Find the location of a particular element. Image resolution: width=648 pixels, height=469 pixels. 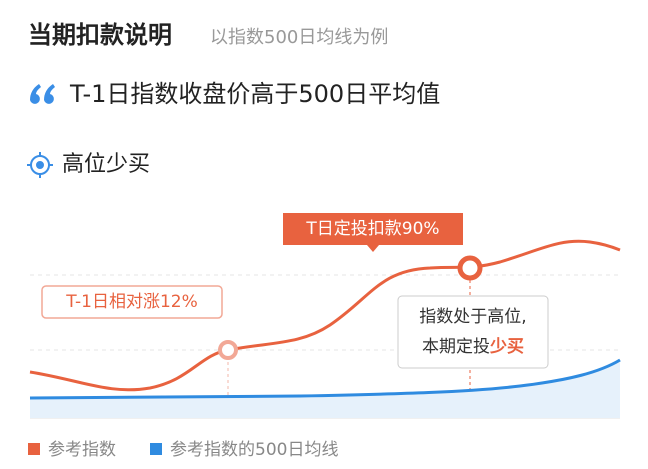

legend: 参考指数 参考指数的500日均线 is located at coordinates (183, 450).